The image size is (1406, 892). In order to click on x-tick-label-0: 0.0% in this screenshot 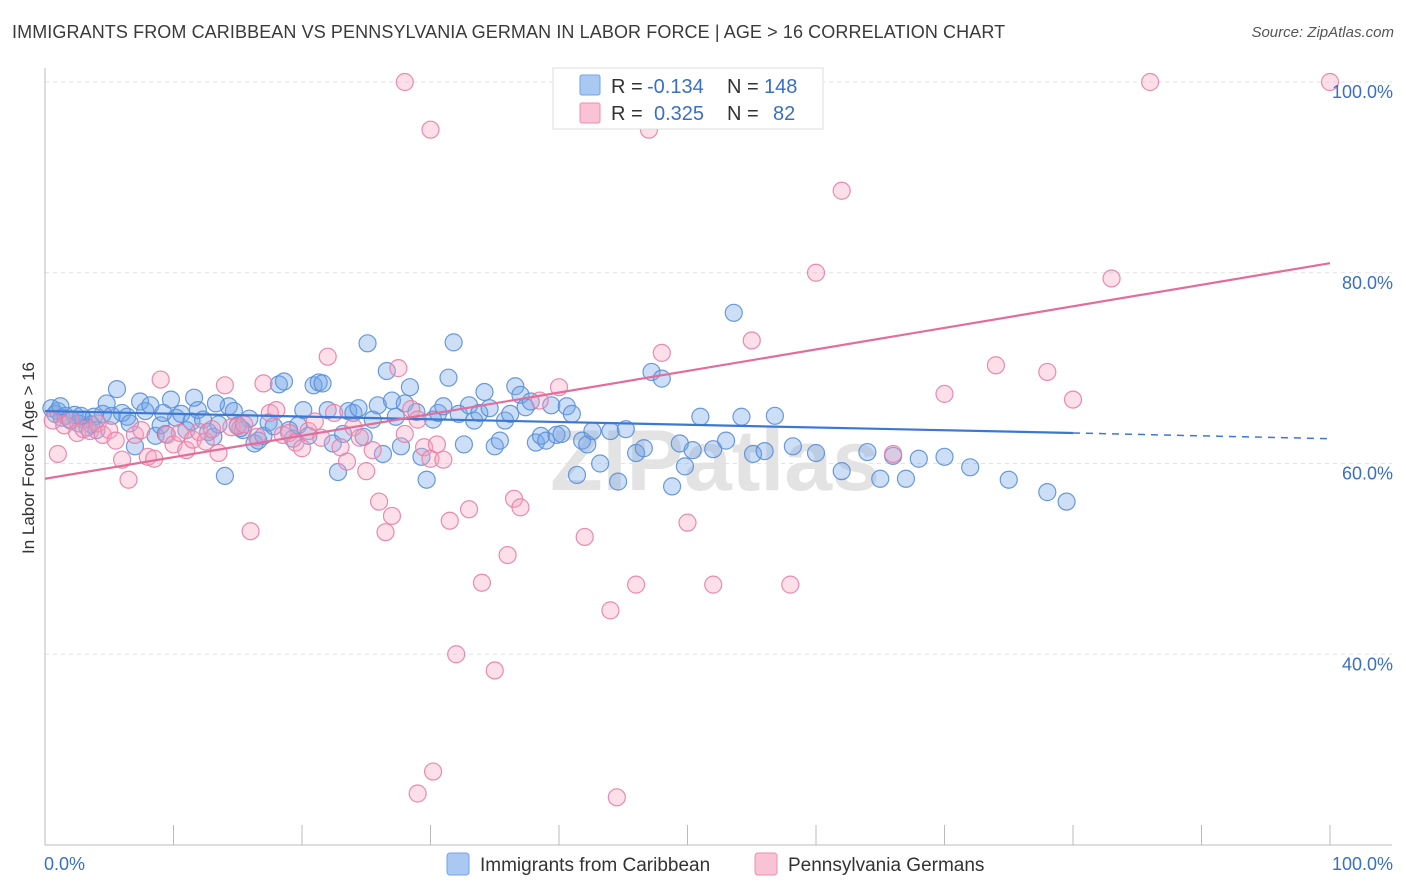, I will do `click(64, 864)`.